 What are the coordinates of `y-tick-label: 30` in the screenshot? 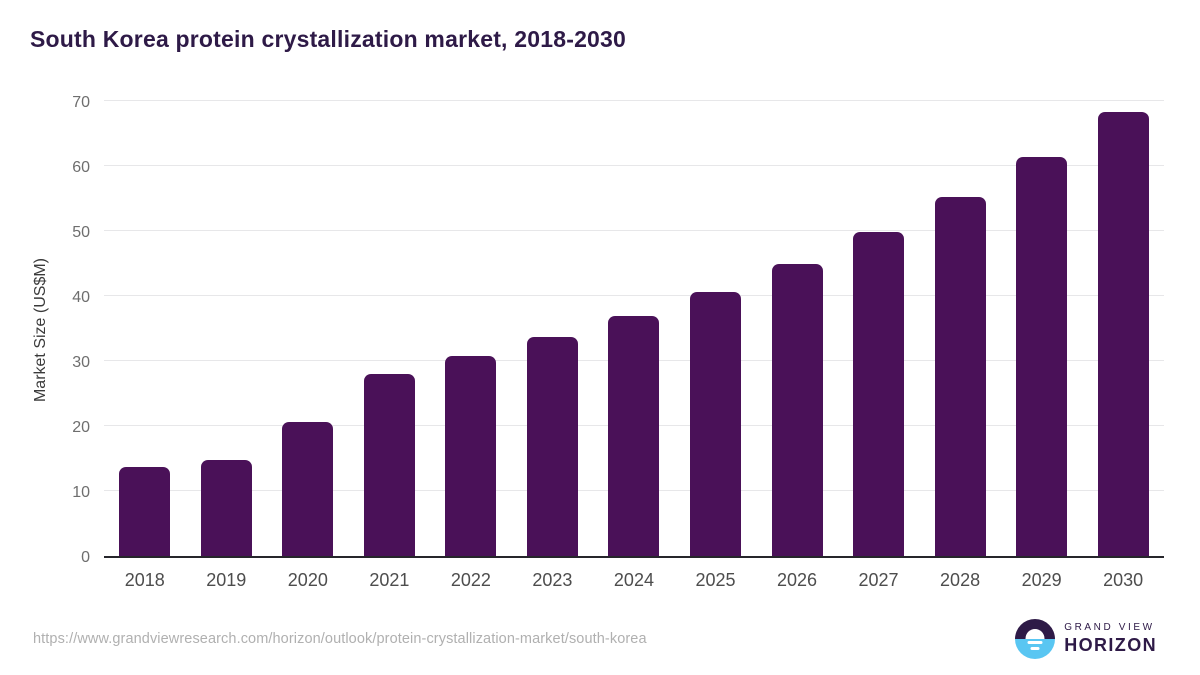 It's located at (81, 362).